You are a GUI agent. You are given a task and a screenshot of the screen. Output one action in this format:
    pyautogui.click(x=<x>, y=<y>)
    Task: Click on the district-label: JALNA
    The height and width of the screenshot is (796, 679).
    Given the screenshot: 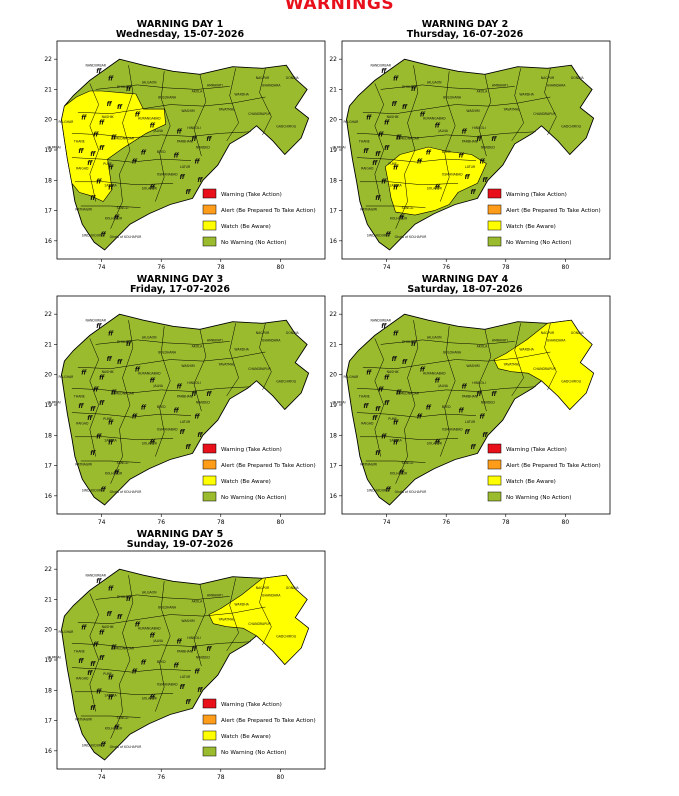 What is the action you would take?
    pyautogui.click(x=443, y=386)
    